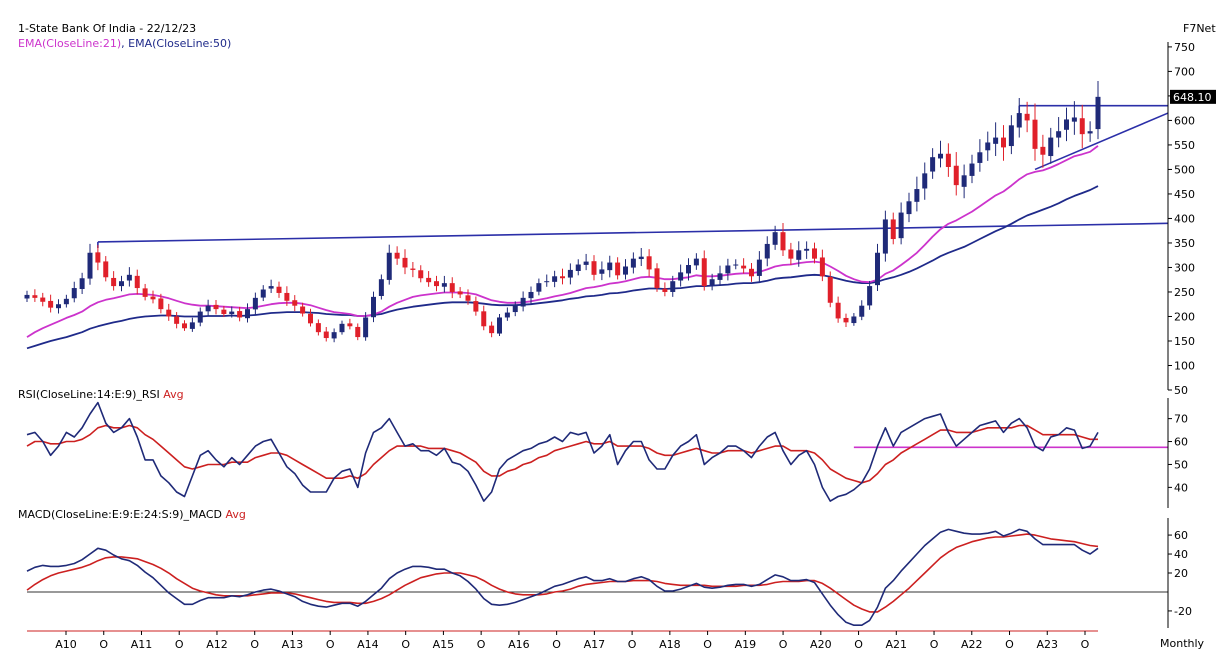 The height and width of the screenshot is (665, 1232). I want to click on x-axis-tick-label: A21, so click(897, 644).